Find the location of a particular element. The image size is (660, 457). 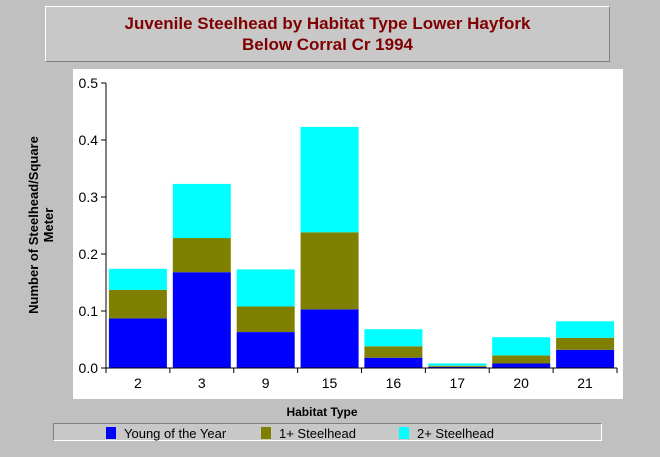

legend-label-2plus-steelhead: 2+ Steelhead is located at coordinates (455, 433).